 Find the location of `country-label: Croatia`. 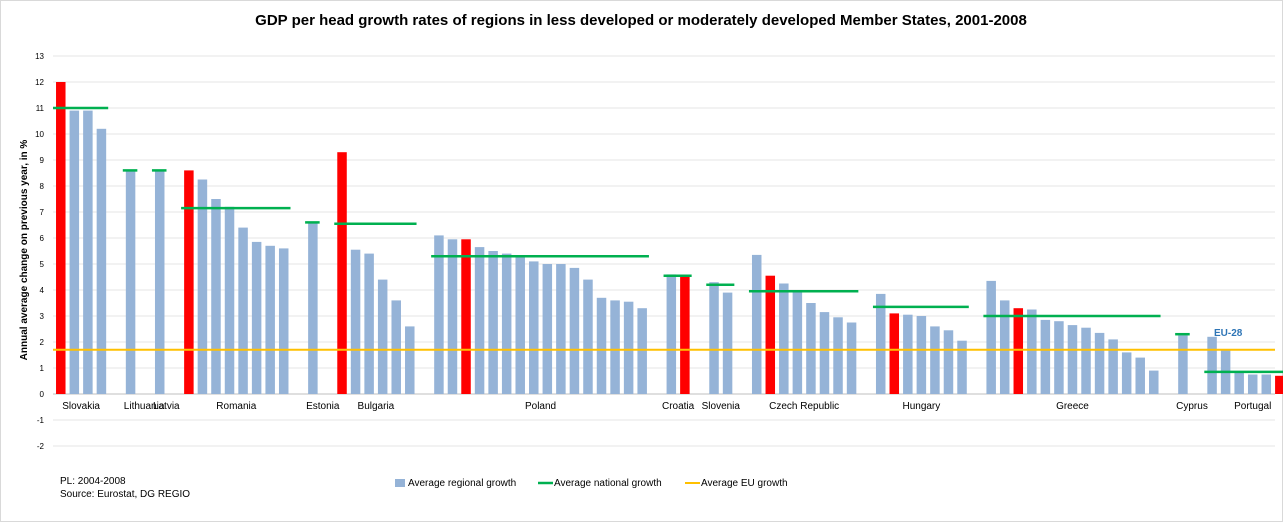

country-label: Croatia is located at coordinates (678, 406).